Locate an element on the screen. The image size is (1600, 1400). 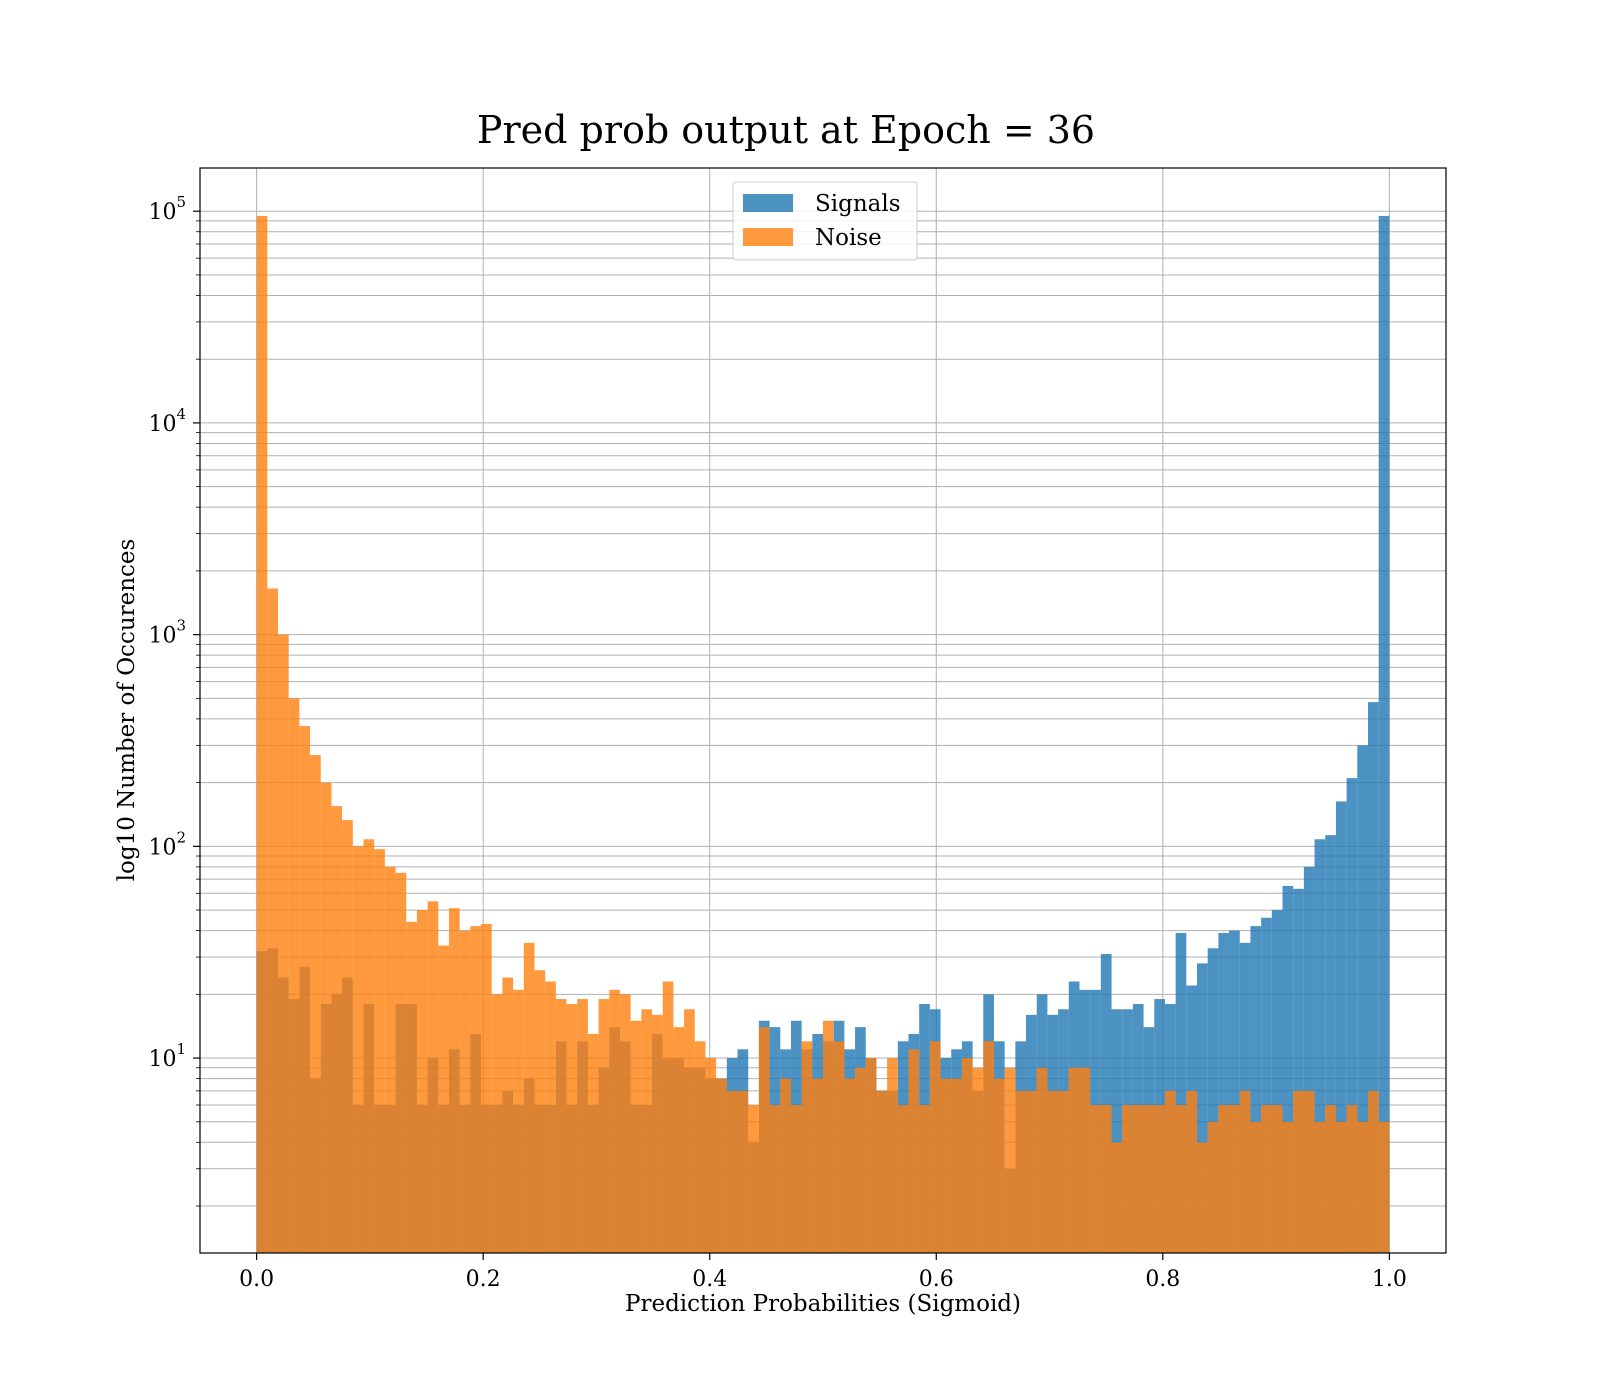
x-tick-label: 0.0 is located at coordinates (256, 1279).